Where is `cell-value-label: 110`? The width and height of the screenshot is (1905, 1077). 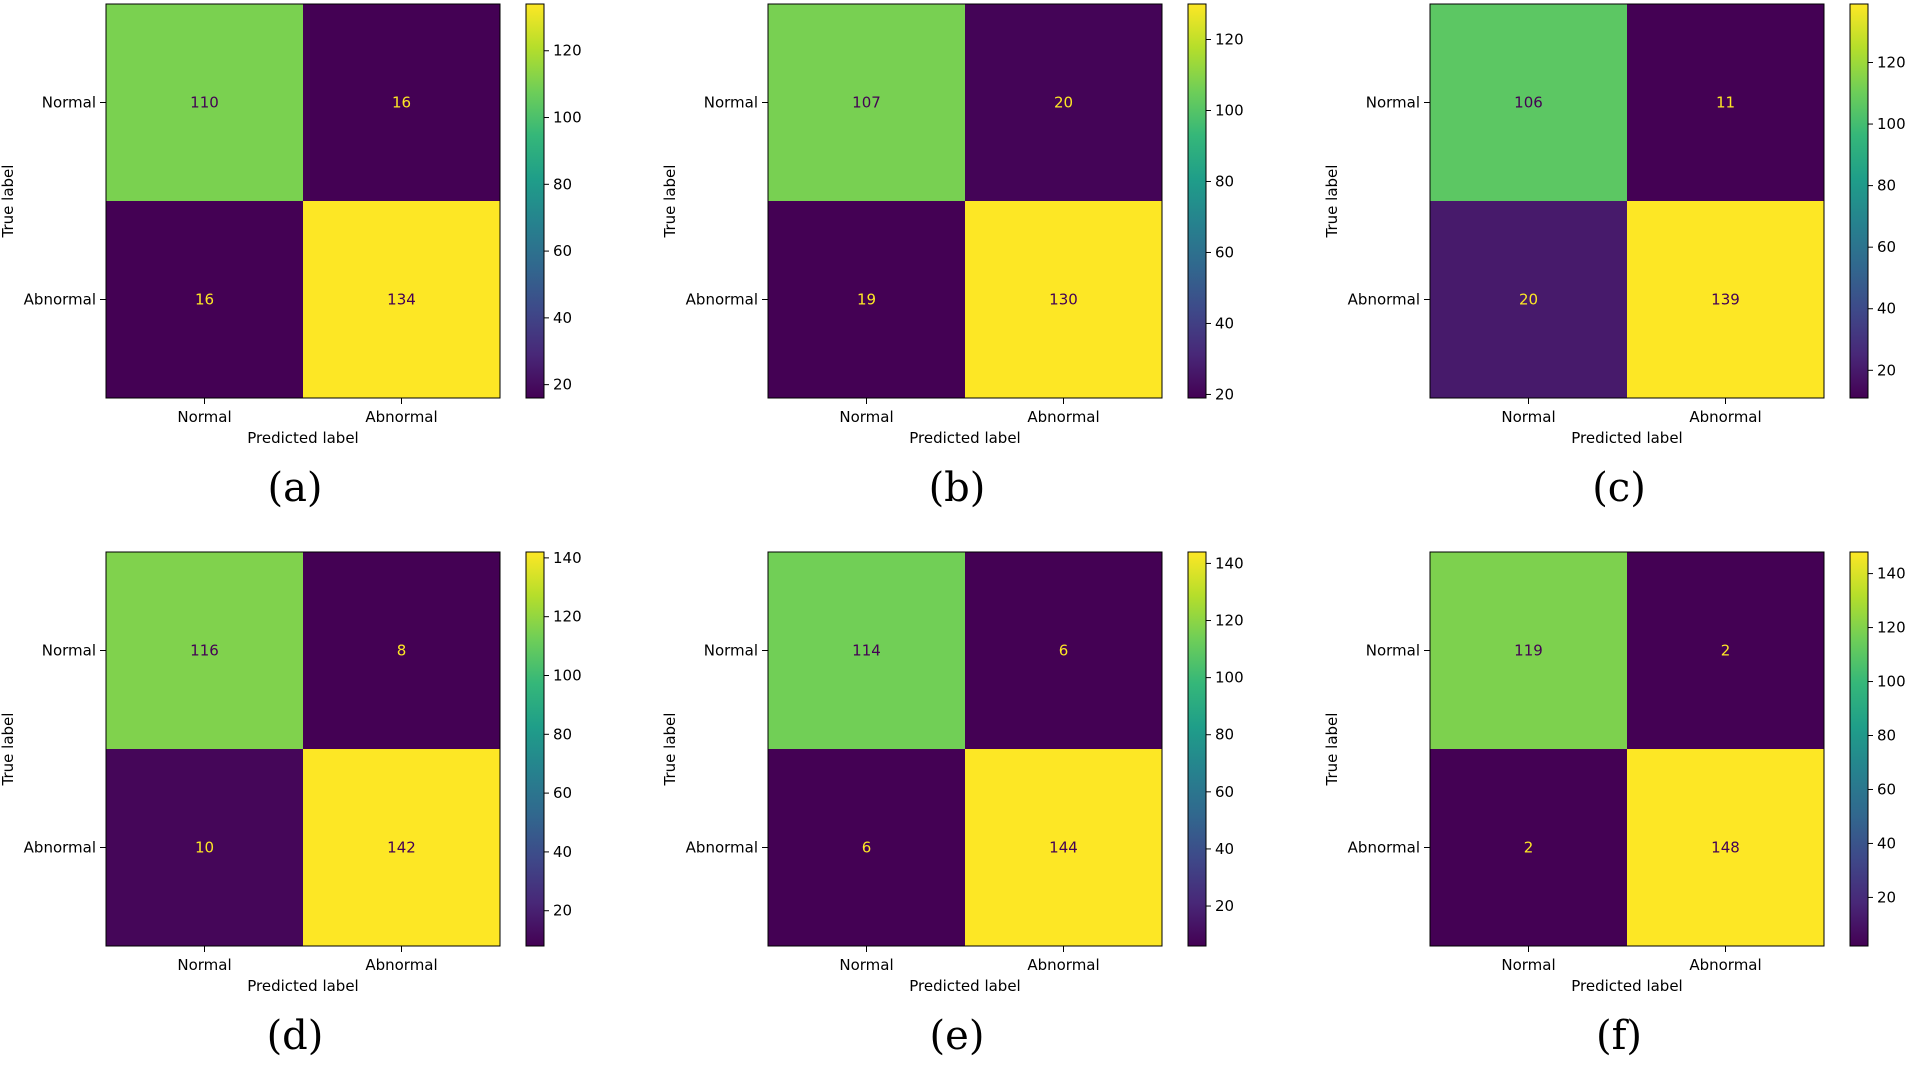 cell-value-label: 110 is located at coordinates (204, 103).